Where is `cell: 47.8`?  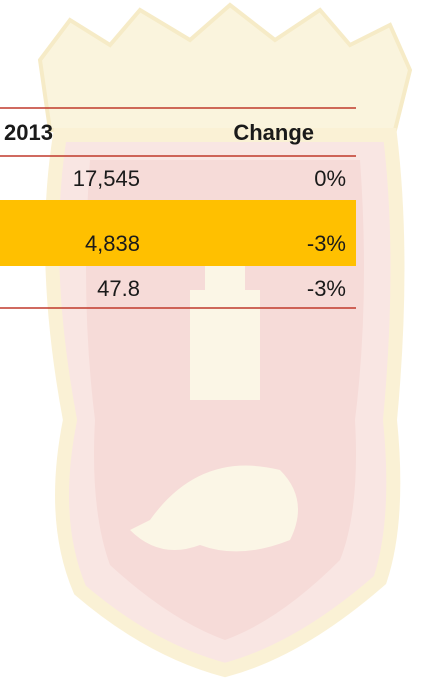
cell: 47.8 is located at coordinates (118, 288).